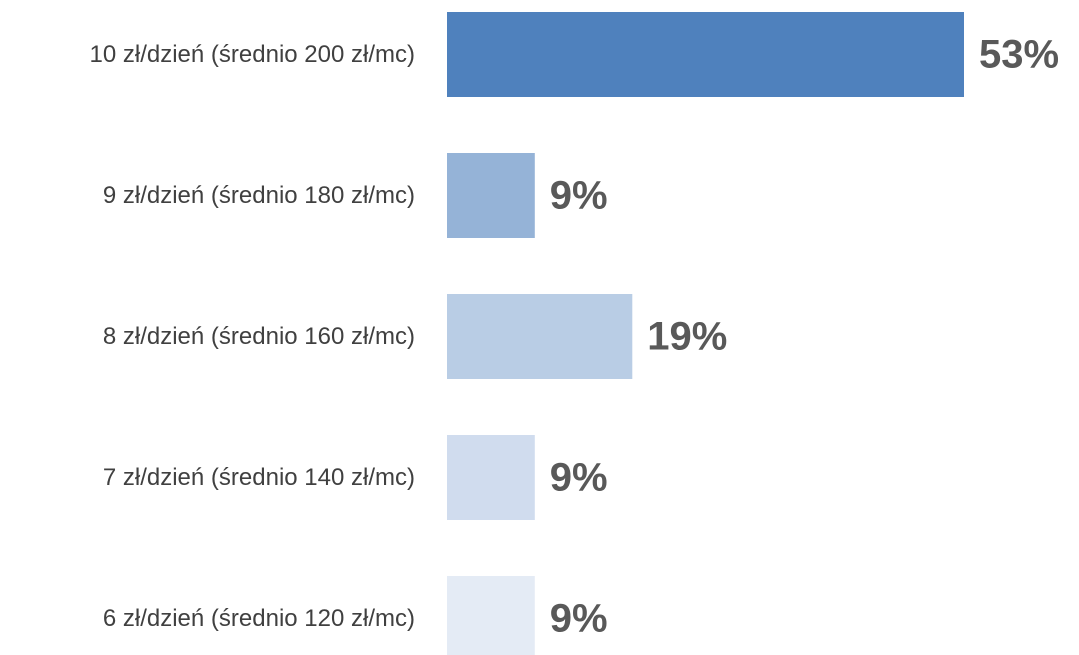 The image size is (1079, 655). What do you see at coordinates (579, 619) in the screenshot?
I see `data-label-5: 9%` at bounding box center [579, 619].